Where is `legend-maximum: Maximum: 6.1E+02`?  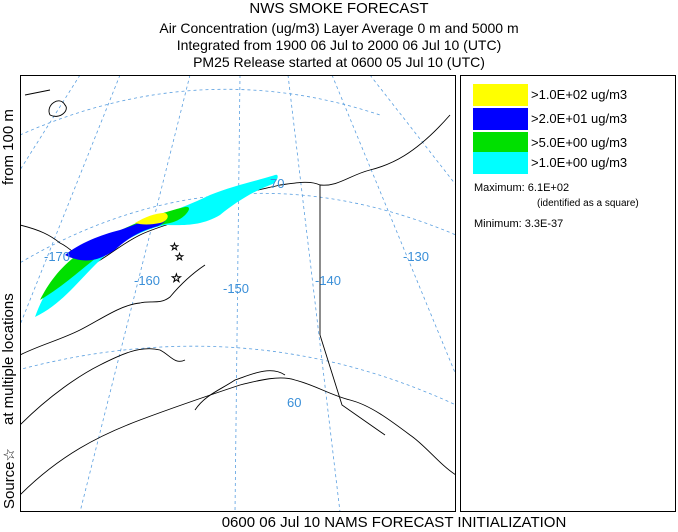
legend-maximum: Maximum: 6.1E+02 is located at coordinates (522, 188).